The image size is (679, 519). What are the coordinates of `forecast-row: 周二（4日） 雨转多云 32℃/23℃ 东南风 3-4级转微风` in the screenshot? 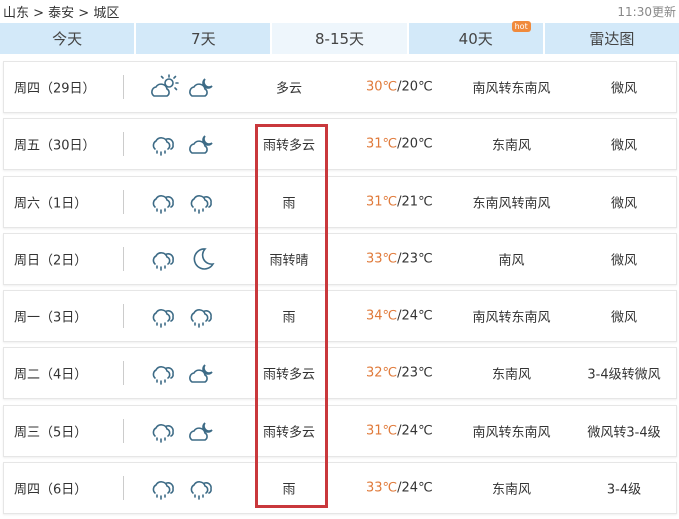 It's located at (340, 373).